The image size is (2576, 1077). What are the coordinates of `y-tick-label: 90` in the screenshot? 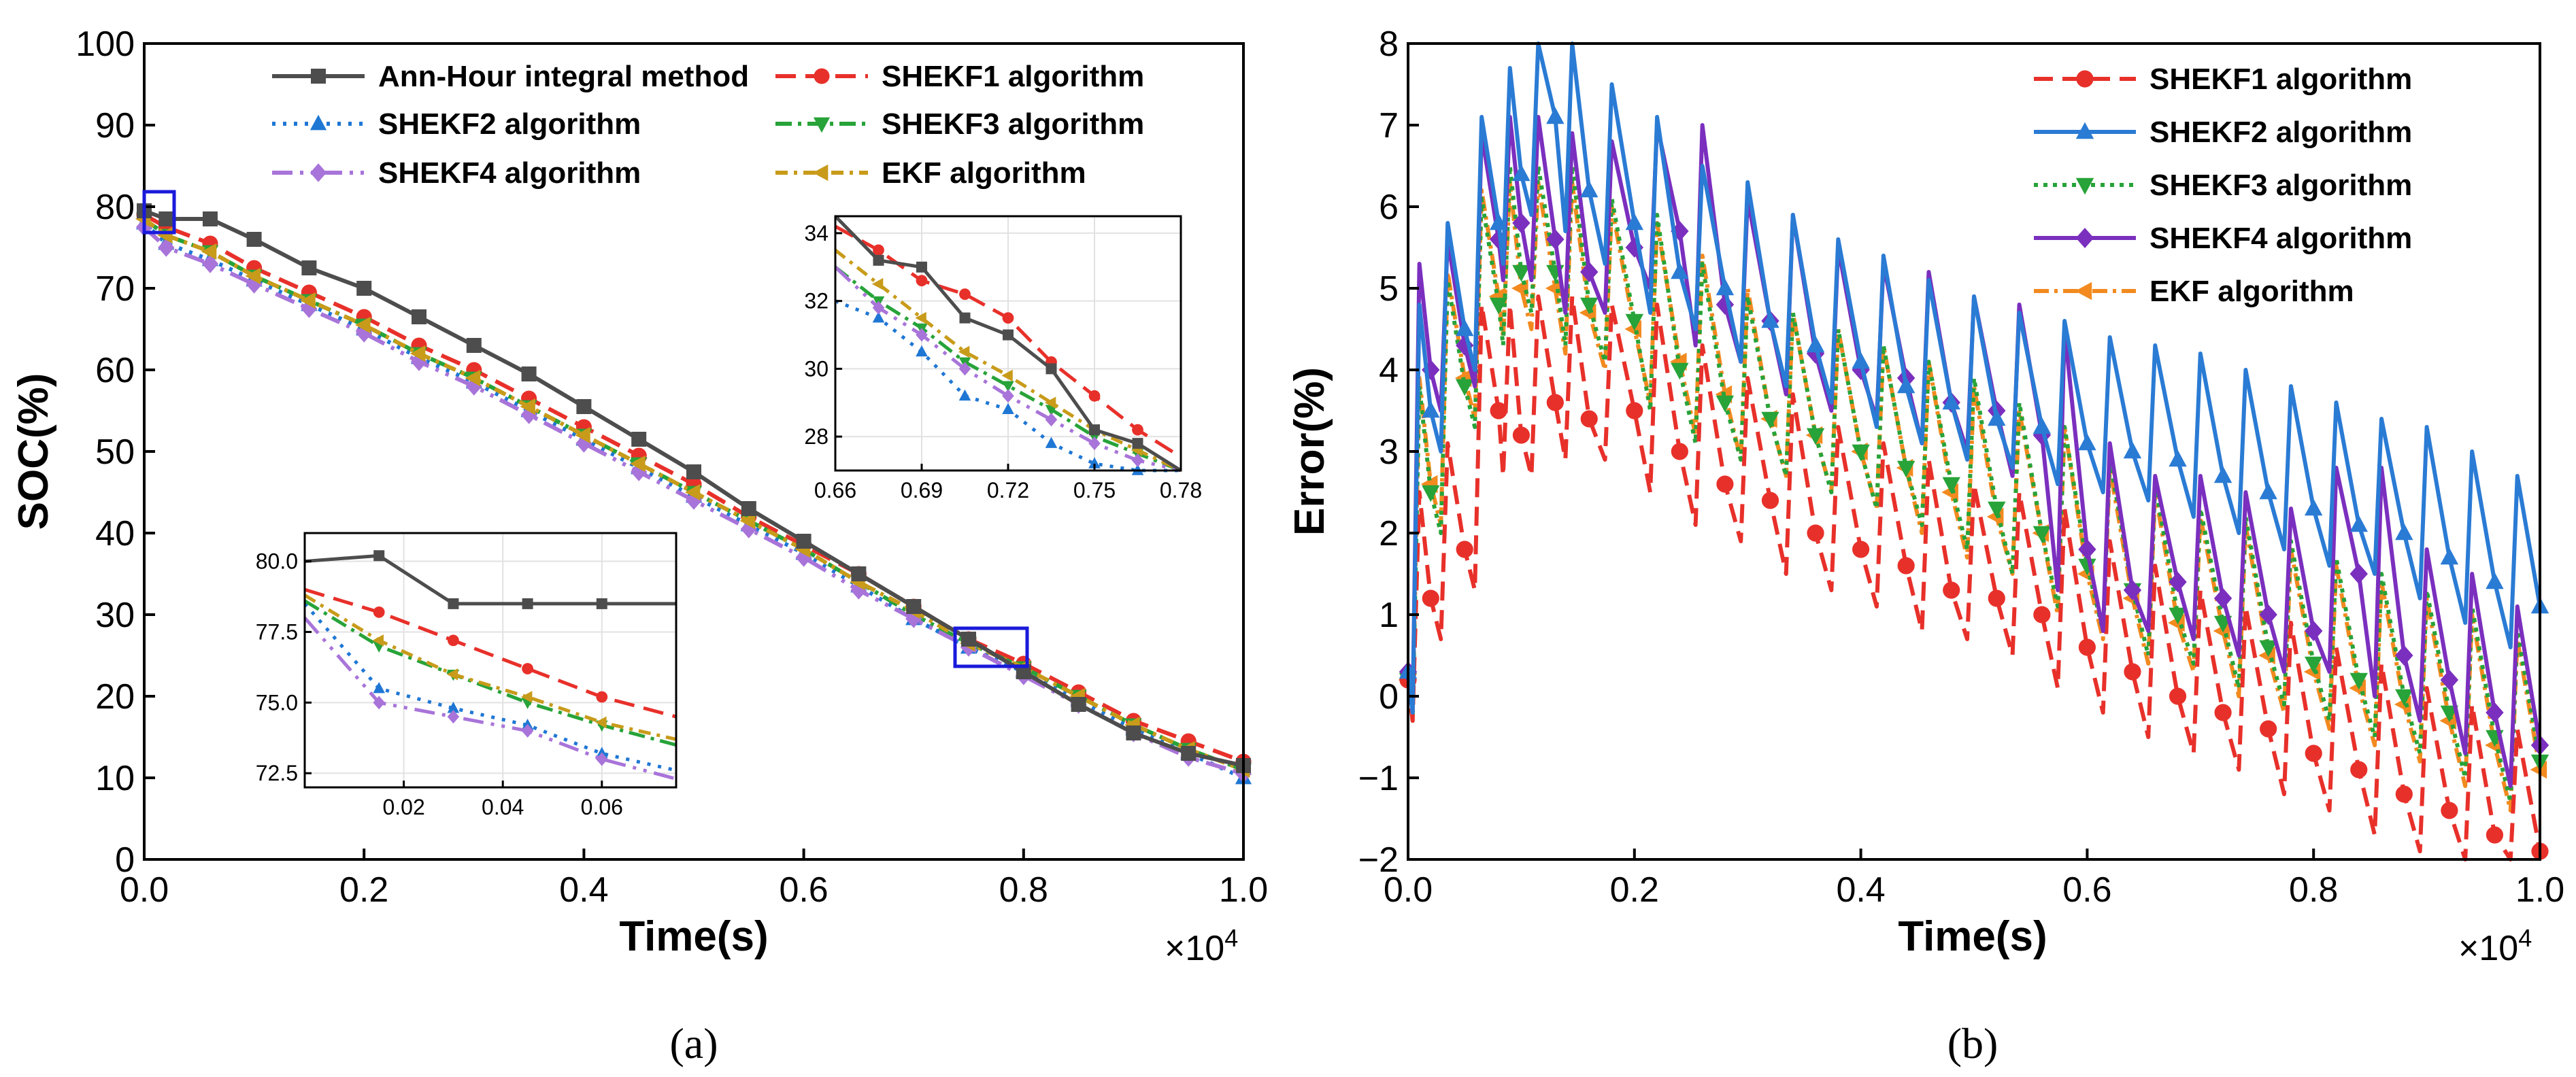 It's located at (115, 126).